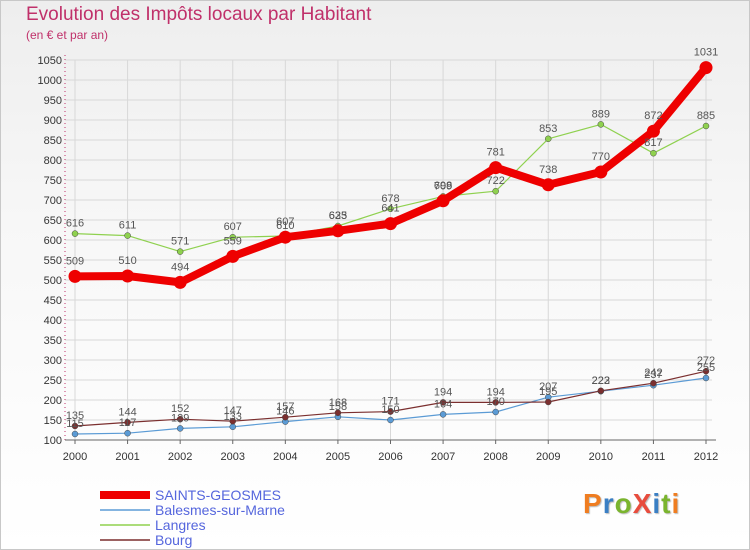 The height and width of the screenshot is (550, 750). I want to click on chart-subtitle: (en € et par an), so click(67, 35).